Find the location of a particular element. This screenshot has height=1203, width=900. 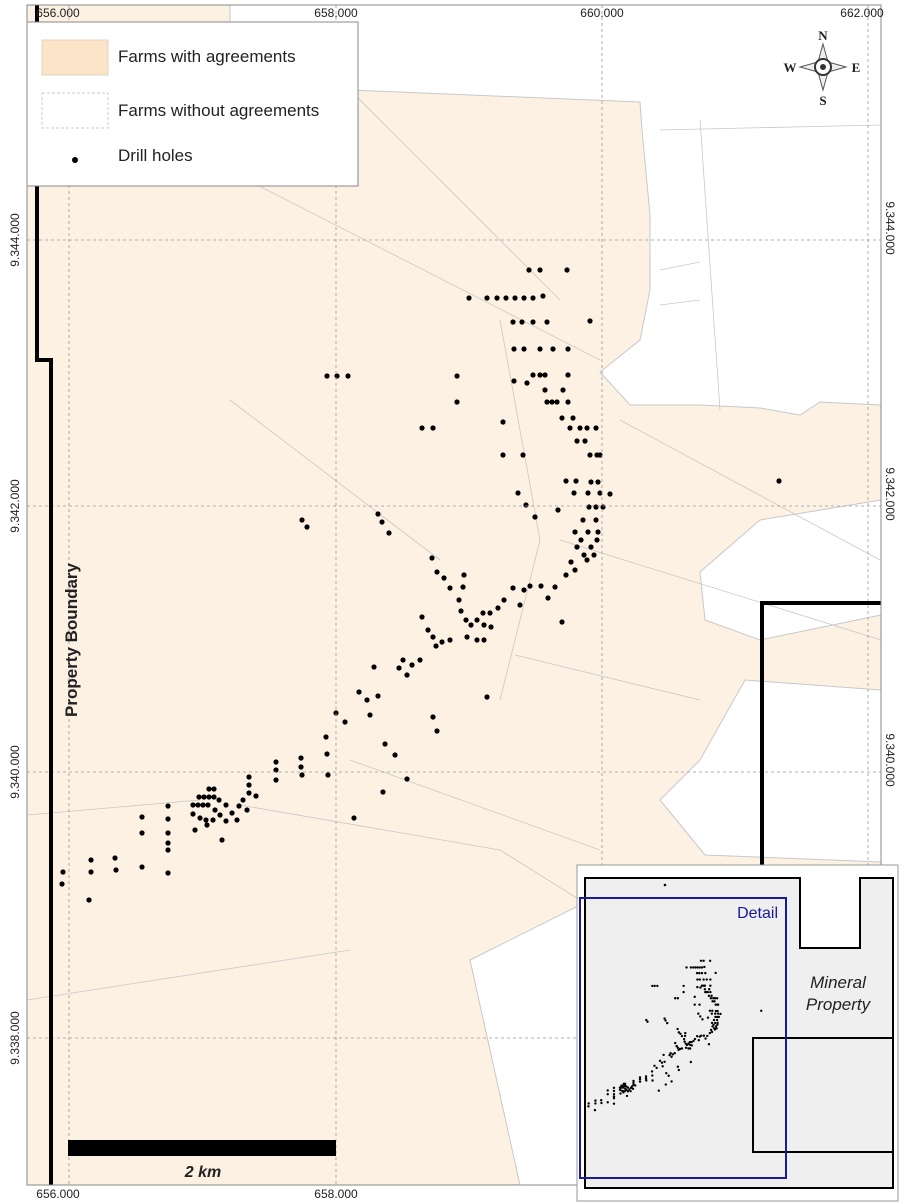

x-tick-label: 658.000 is located at coordinates (336, 13).